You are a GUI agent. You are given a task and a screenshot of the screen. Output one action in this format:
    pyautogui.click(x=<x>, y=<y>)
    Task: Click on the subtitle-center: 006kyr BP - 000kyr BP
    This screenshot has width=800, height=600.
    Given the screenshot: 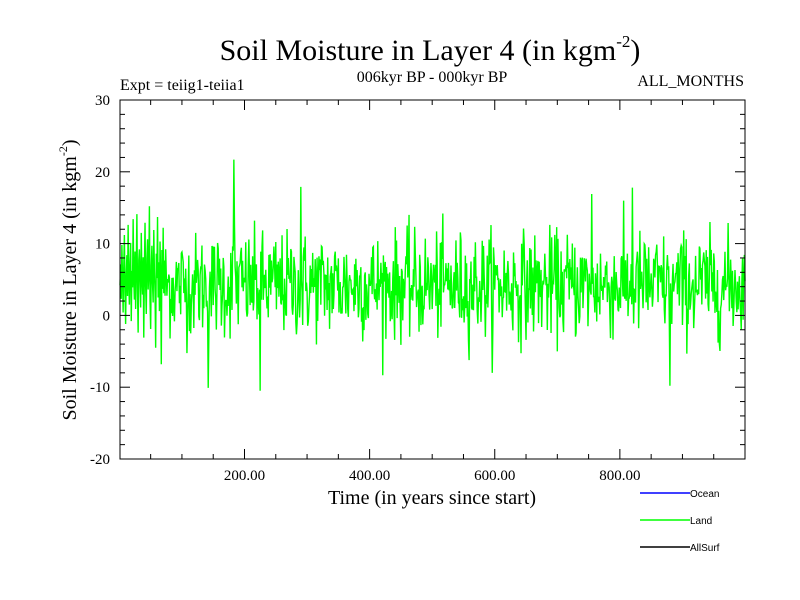 What is the action you would take?
    pyautogui.click(x=432, y=77)
    